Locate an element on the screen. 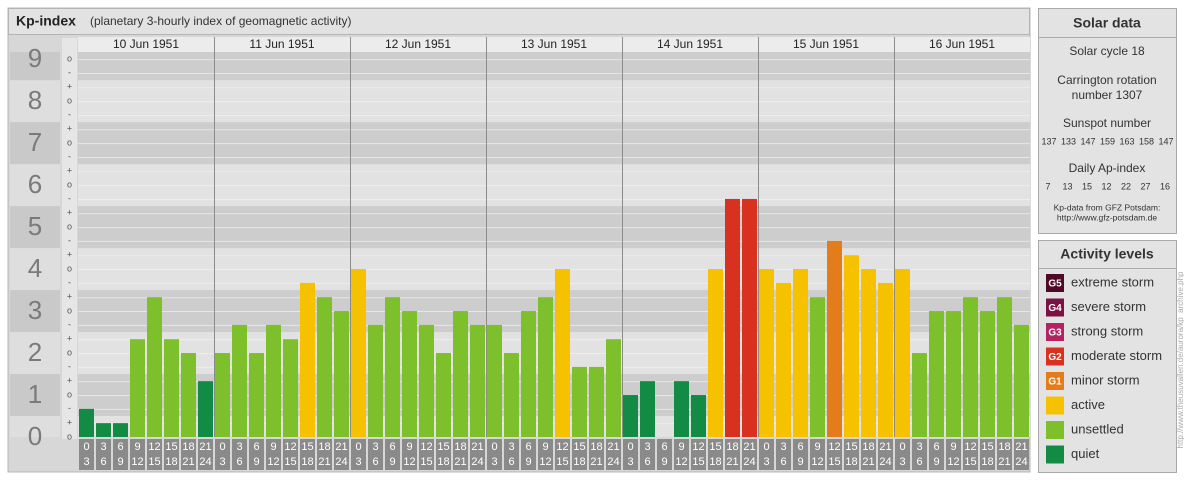 This screenshot has width=1184, height=480. solar-text: Solar data is located at coordinates (1107, 23).